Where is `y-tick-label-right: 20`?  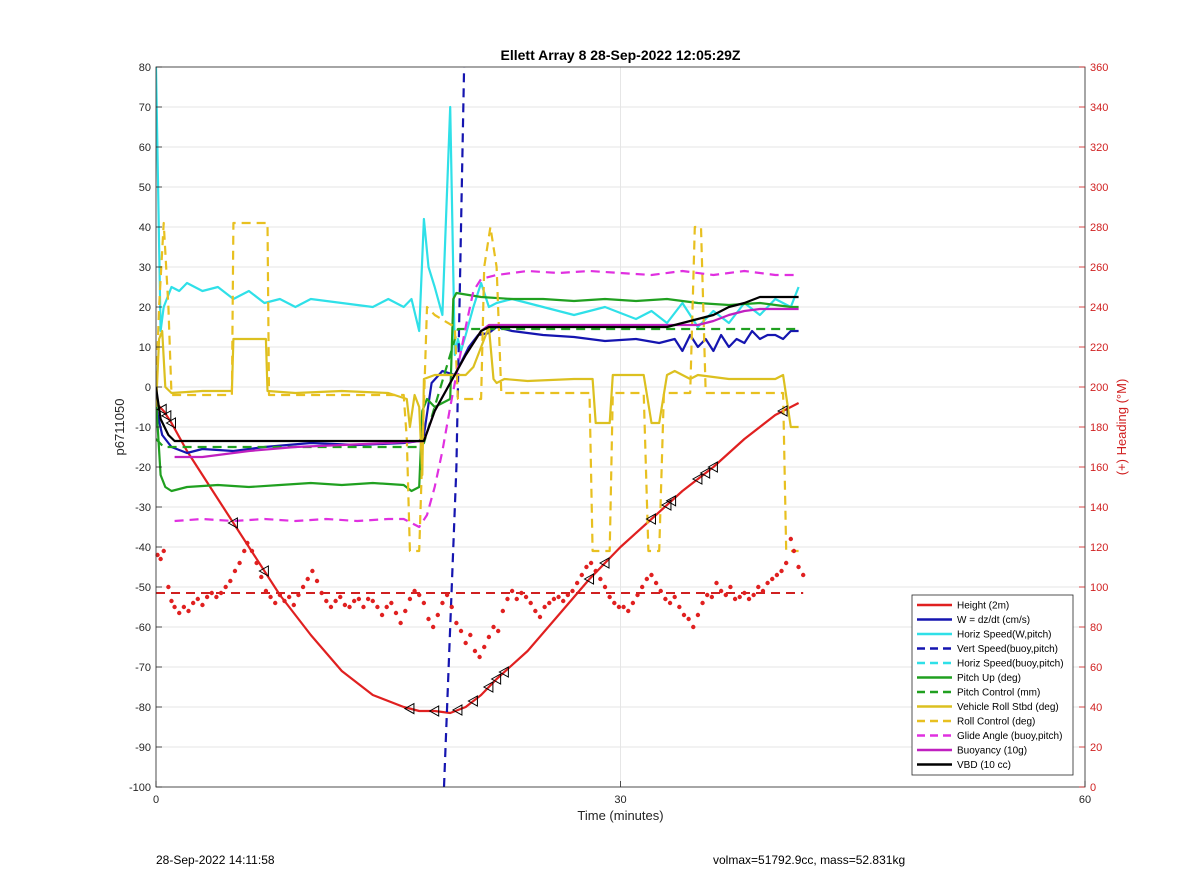 y-tick-label-right: 20 is located at coordinates (1096, 748).